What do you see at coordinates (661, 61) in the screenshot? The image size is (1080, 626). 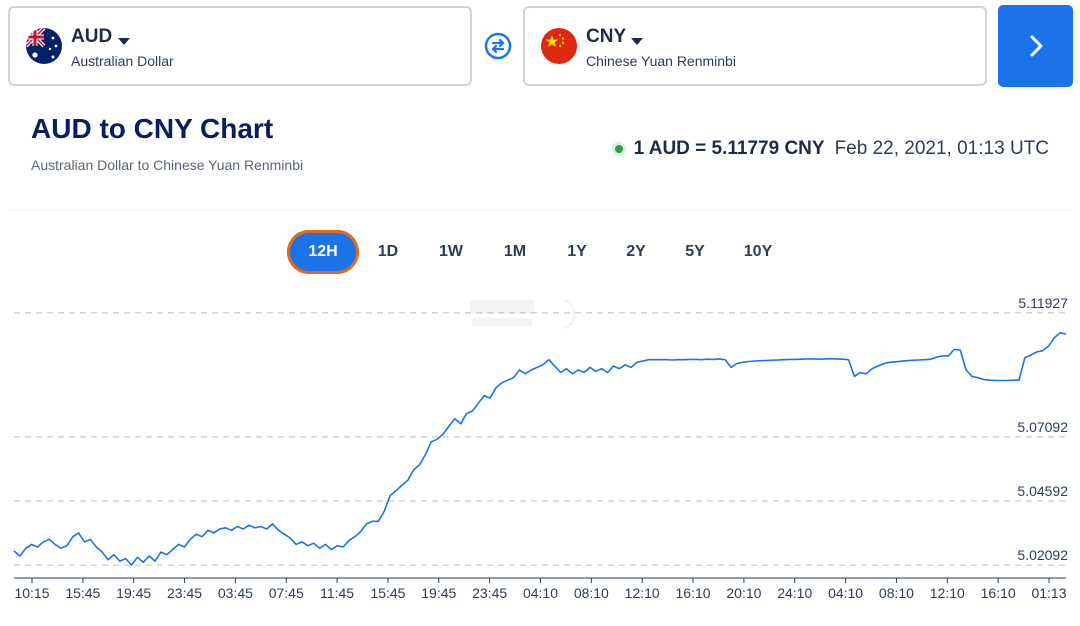 I see `to-currency-name: Chinese Yuan Renminbi` at bounding box center [661, 61].